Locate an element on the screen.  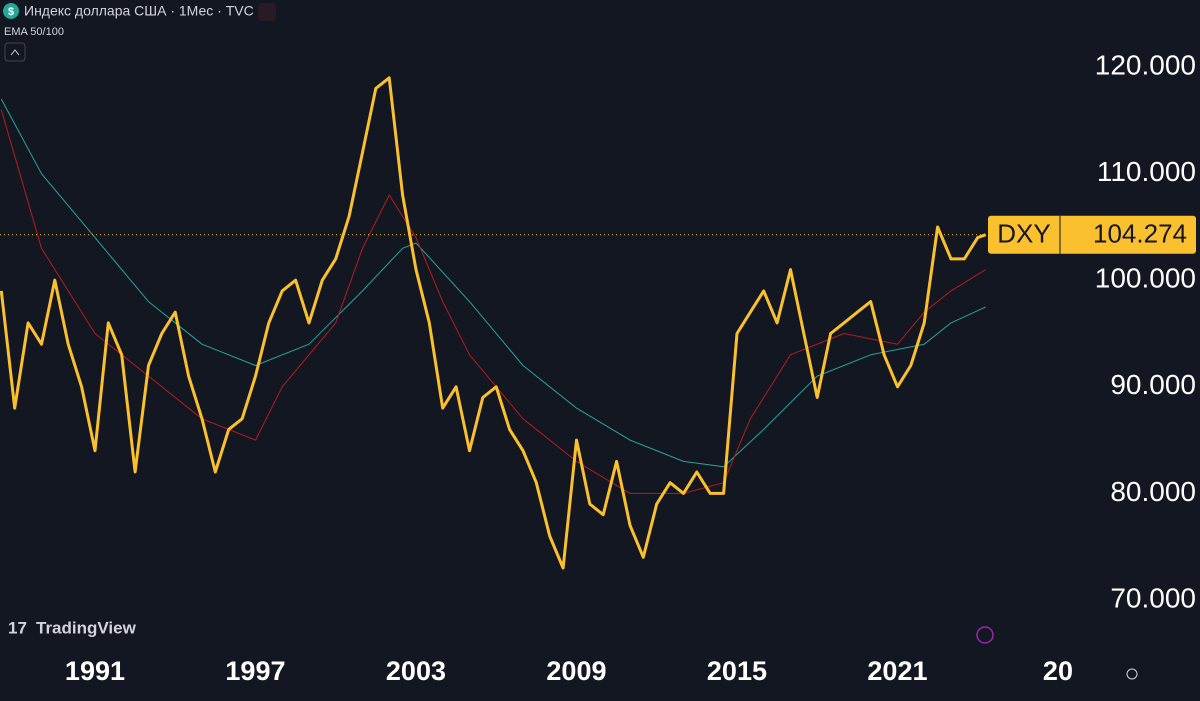
alert-icon is located at coordinates (985, 635).